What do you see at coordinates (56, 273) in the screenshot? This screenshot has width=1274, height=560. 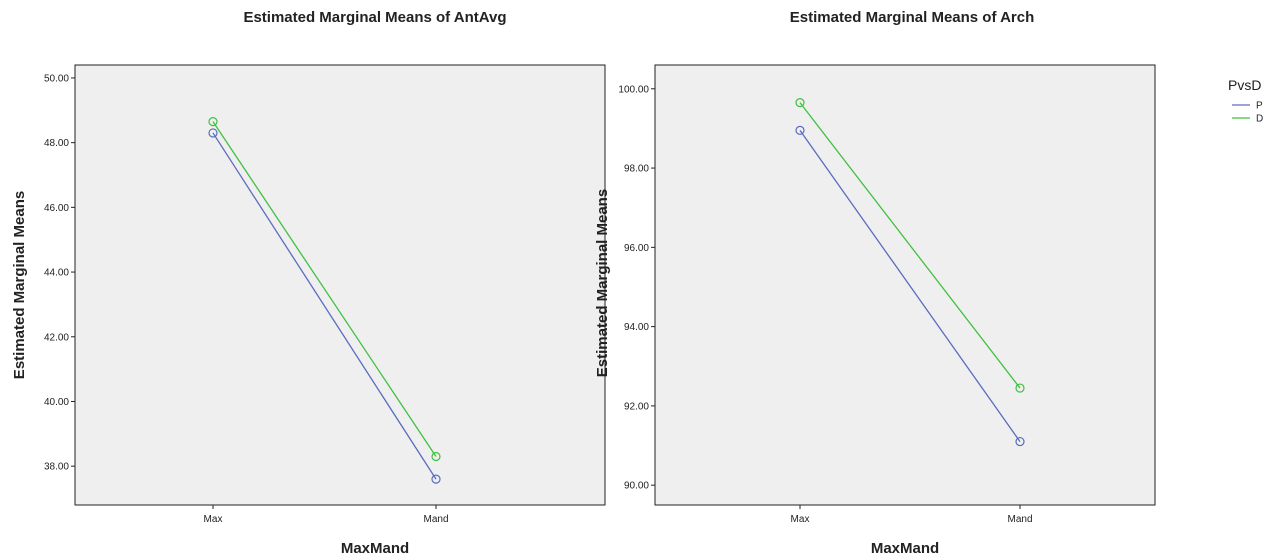 I see `y-tick-label: 44.00` at bounding box center [56, 273].